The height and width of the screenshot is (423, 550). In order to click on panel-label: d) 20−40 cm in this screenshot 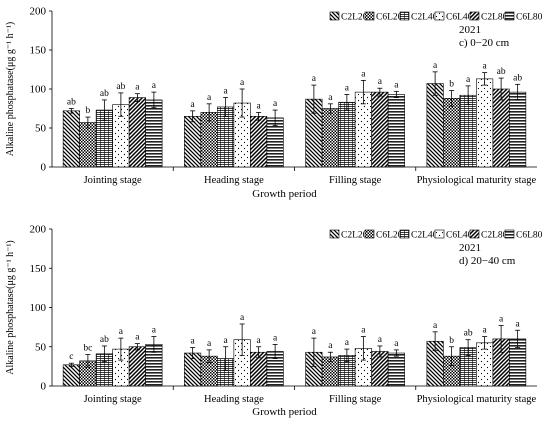, I will do `click(487, 261)`.